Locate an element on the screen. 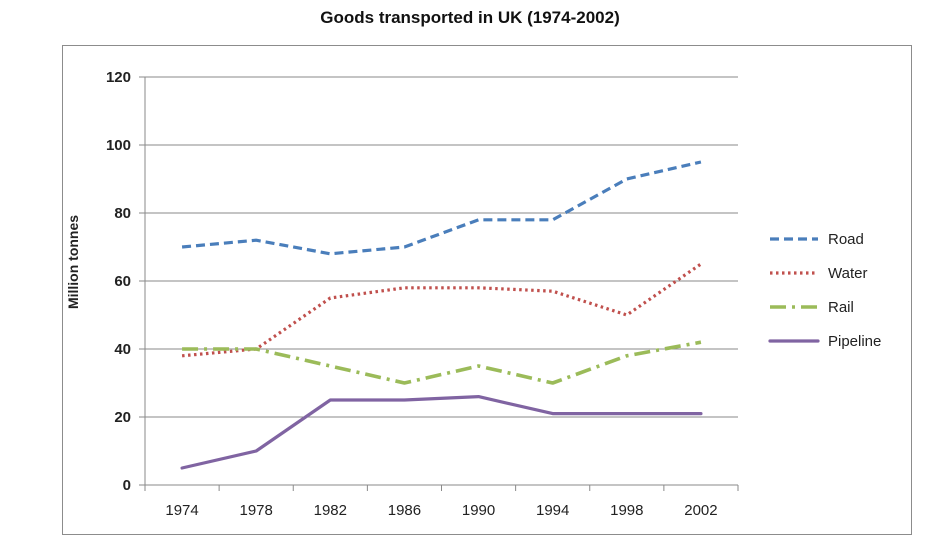  y-tick-label: 0 is located at coordinates (127, 485).